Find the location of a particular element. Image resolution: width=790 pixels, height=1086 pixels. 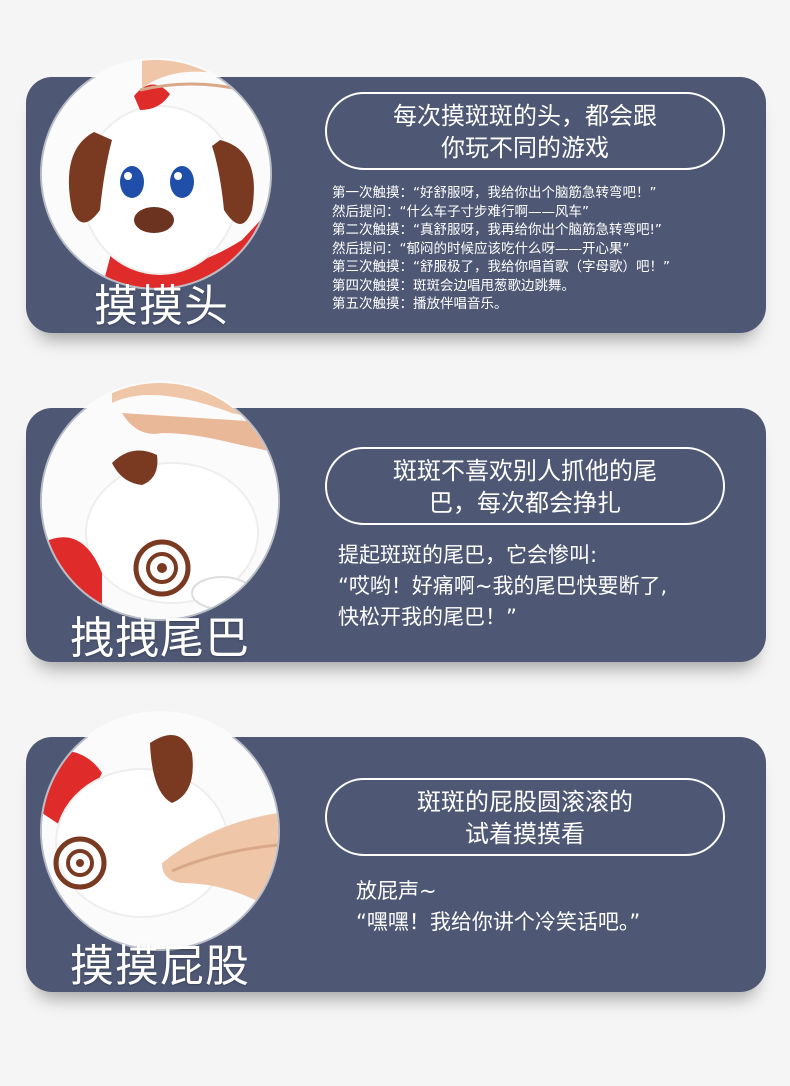

headline-pill-bottom: 斑斑的屁股圆滚滚的 试着摸摸看 is located at coordinates (525, 817).